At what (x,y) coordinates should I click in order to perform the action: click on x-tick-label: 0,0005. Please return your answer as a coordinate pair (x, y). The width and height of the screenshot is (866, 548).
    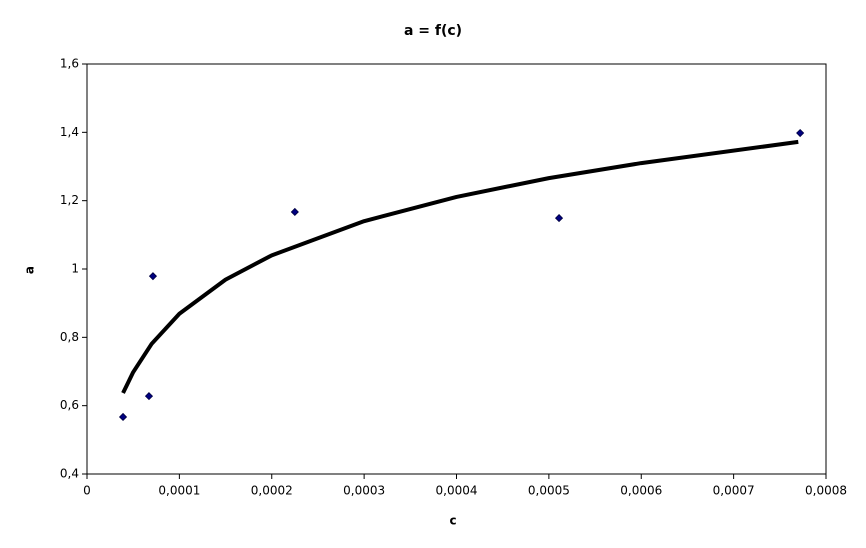
    Looking at the image, I should click on (549, 491).